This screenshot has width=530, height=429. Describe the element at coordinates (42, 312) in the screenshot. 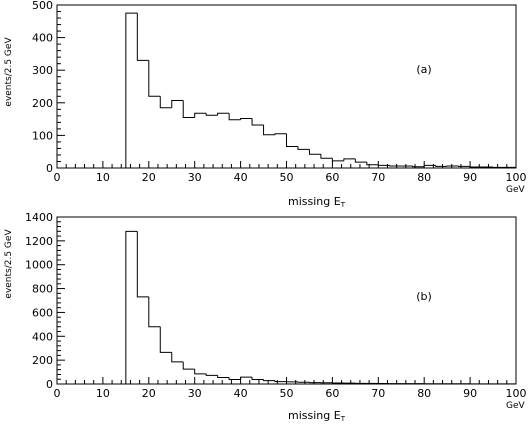

I see `y-tick-label: 600` at that location.